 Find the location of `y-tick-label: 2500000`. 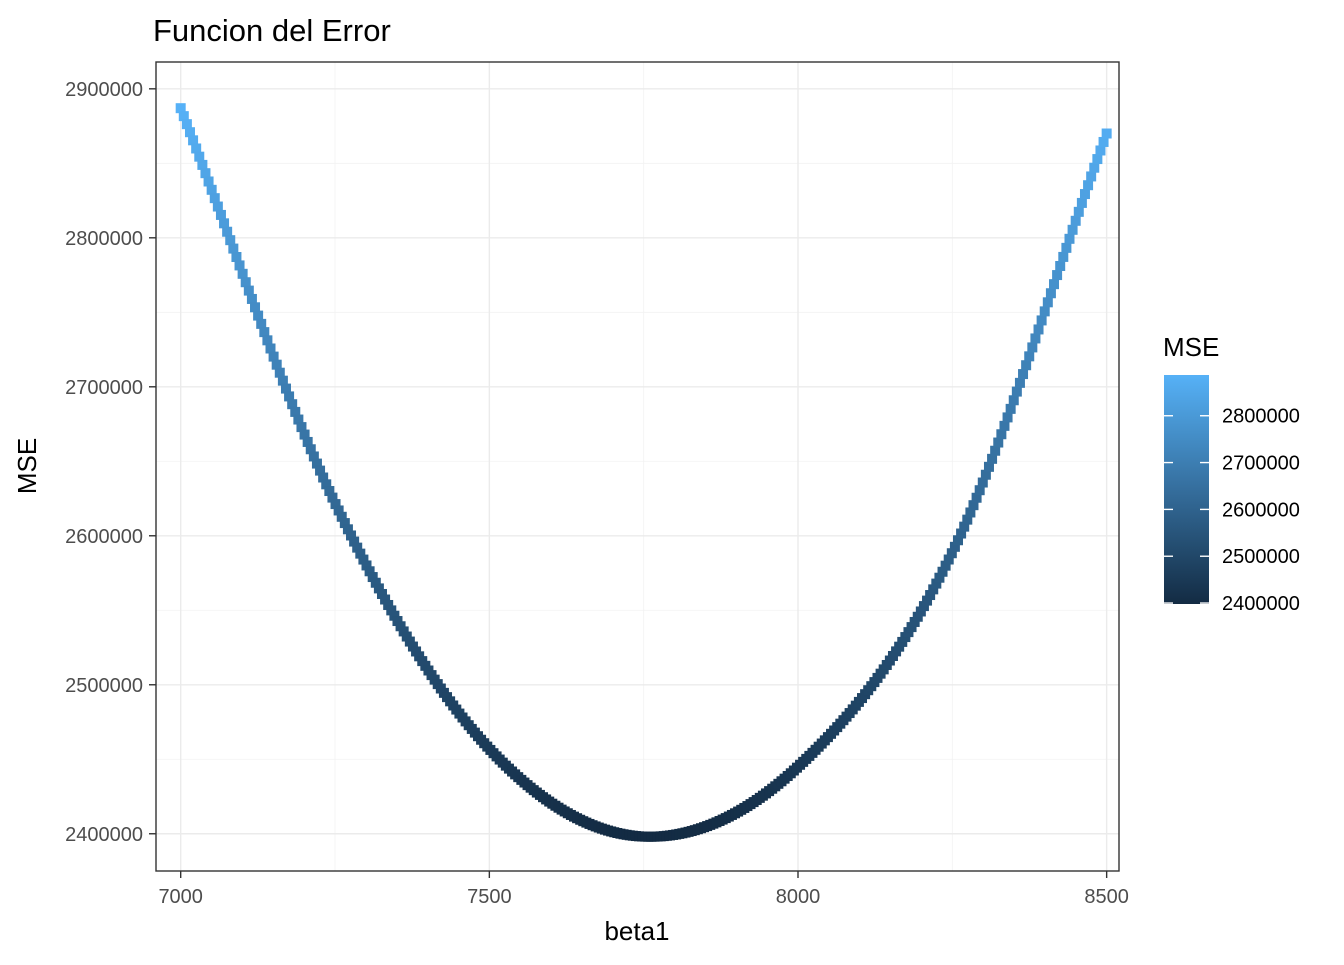

y-tick-label: 2500000 is located at coordinates (104, 686).